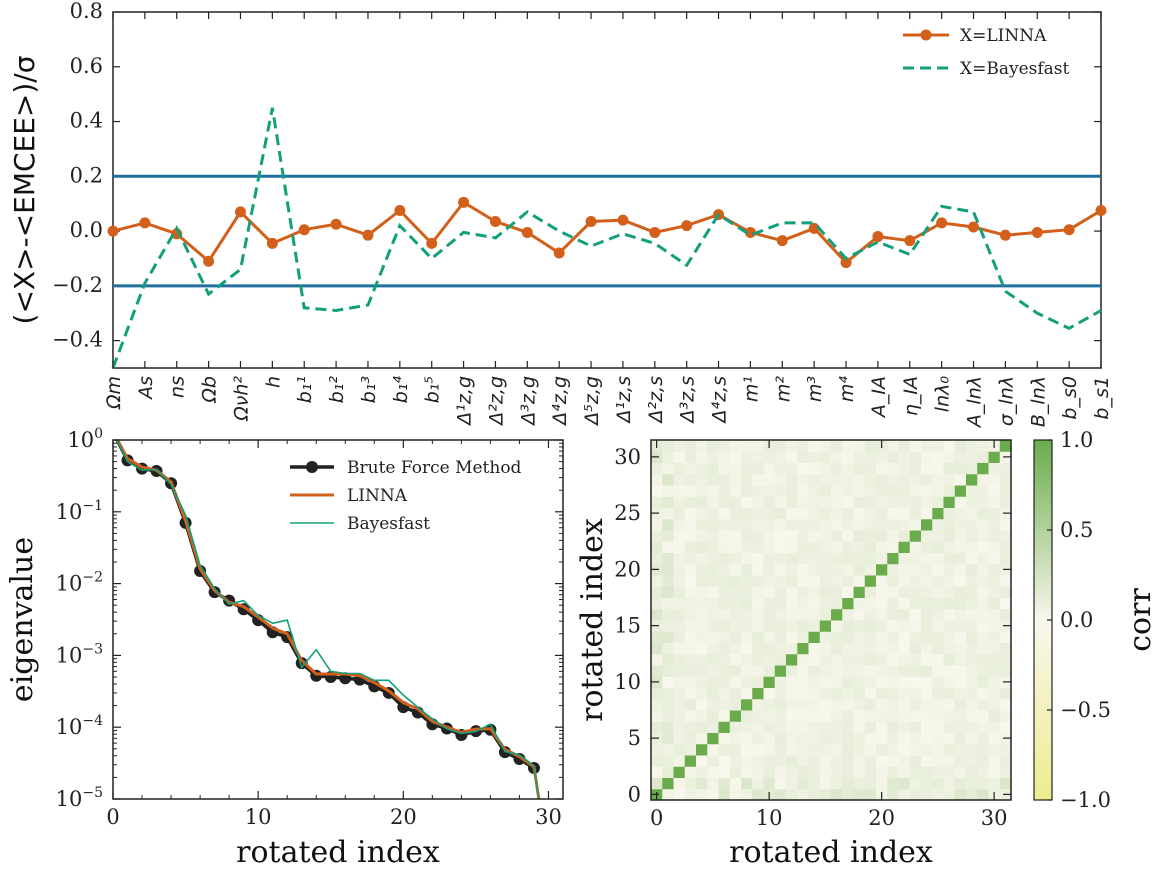 The width and height of the screenshot is (1164, 870). Describe the element at coordinates (527, 232) in the screenshot. I see `data-point` at that location.